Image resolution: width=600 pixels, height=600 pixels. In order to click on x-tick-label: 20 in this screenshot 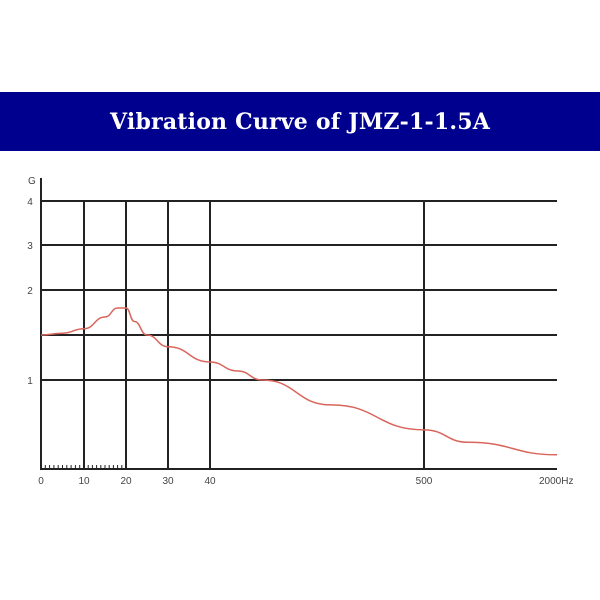, I will do `click(126, 481)`.